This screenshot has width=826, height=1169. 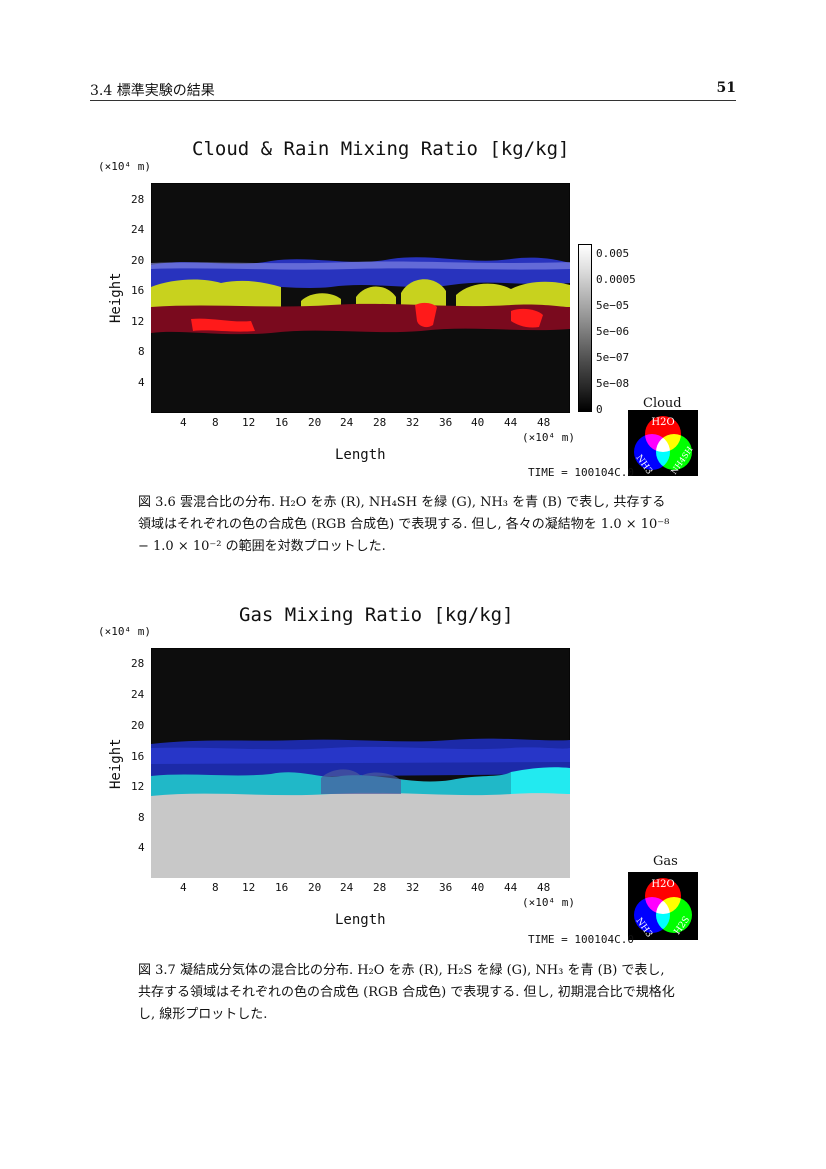 I want to click on page-number: 51, so click(x=726, y=88).